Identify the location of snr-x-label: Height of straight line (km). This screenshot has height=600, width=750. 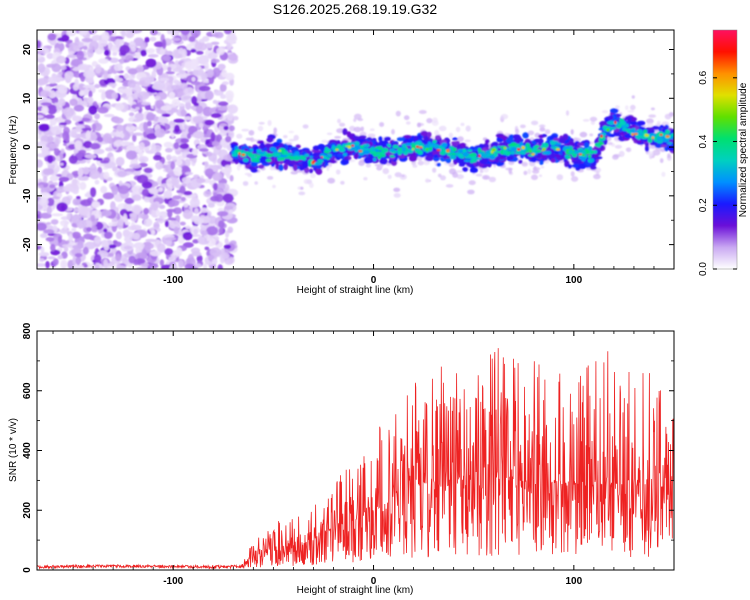
(355, 590).